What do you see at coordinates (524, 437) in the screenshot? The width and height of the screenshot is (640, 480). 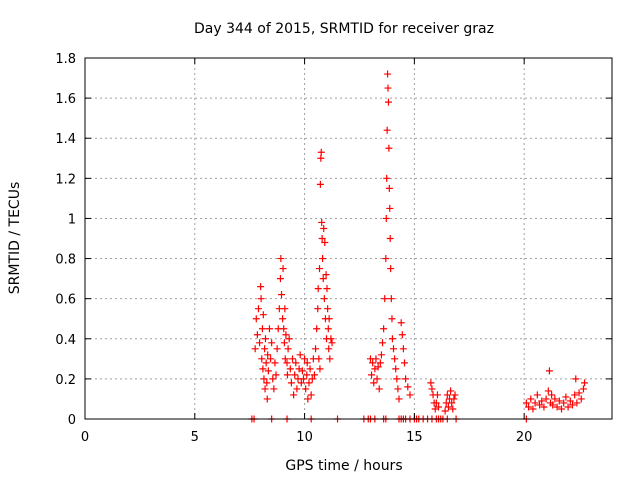 I see `x-tick-label: 20` at bounding box center [524, 437].